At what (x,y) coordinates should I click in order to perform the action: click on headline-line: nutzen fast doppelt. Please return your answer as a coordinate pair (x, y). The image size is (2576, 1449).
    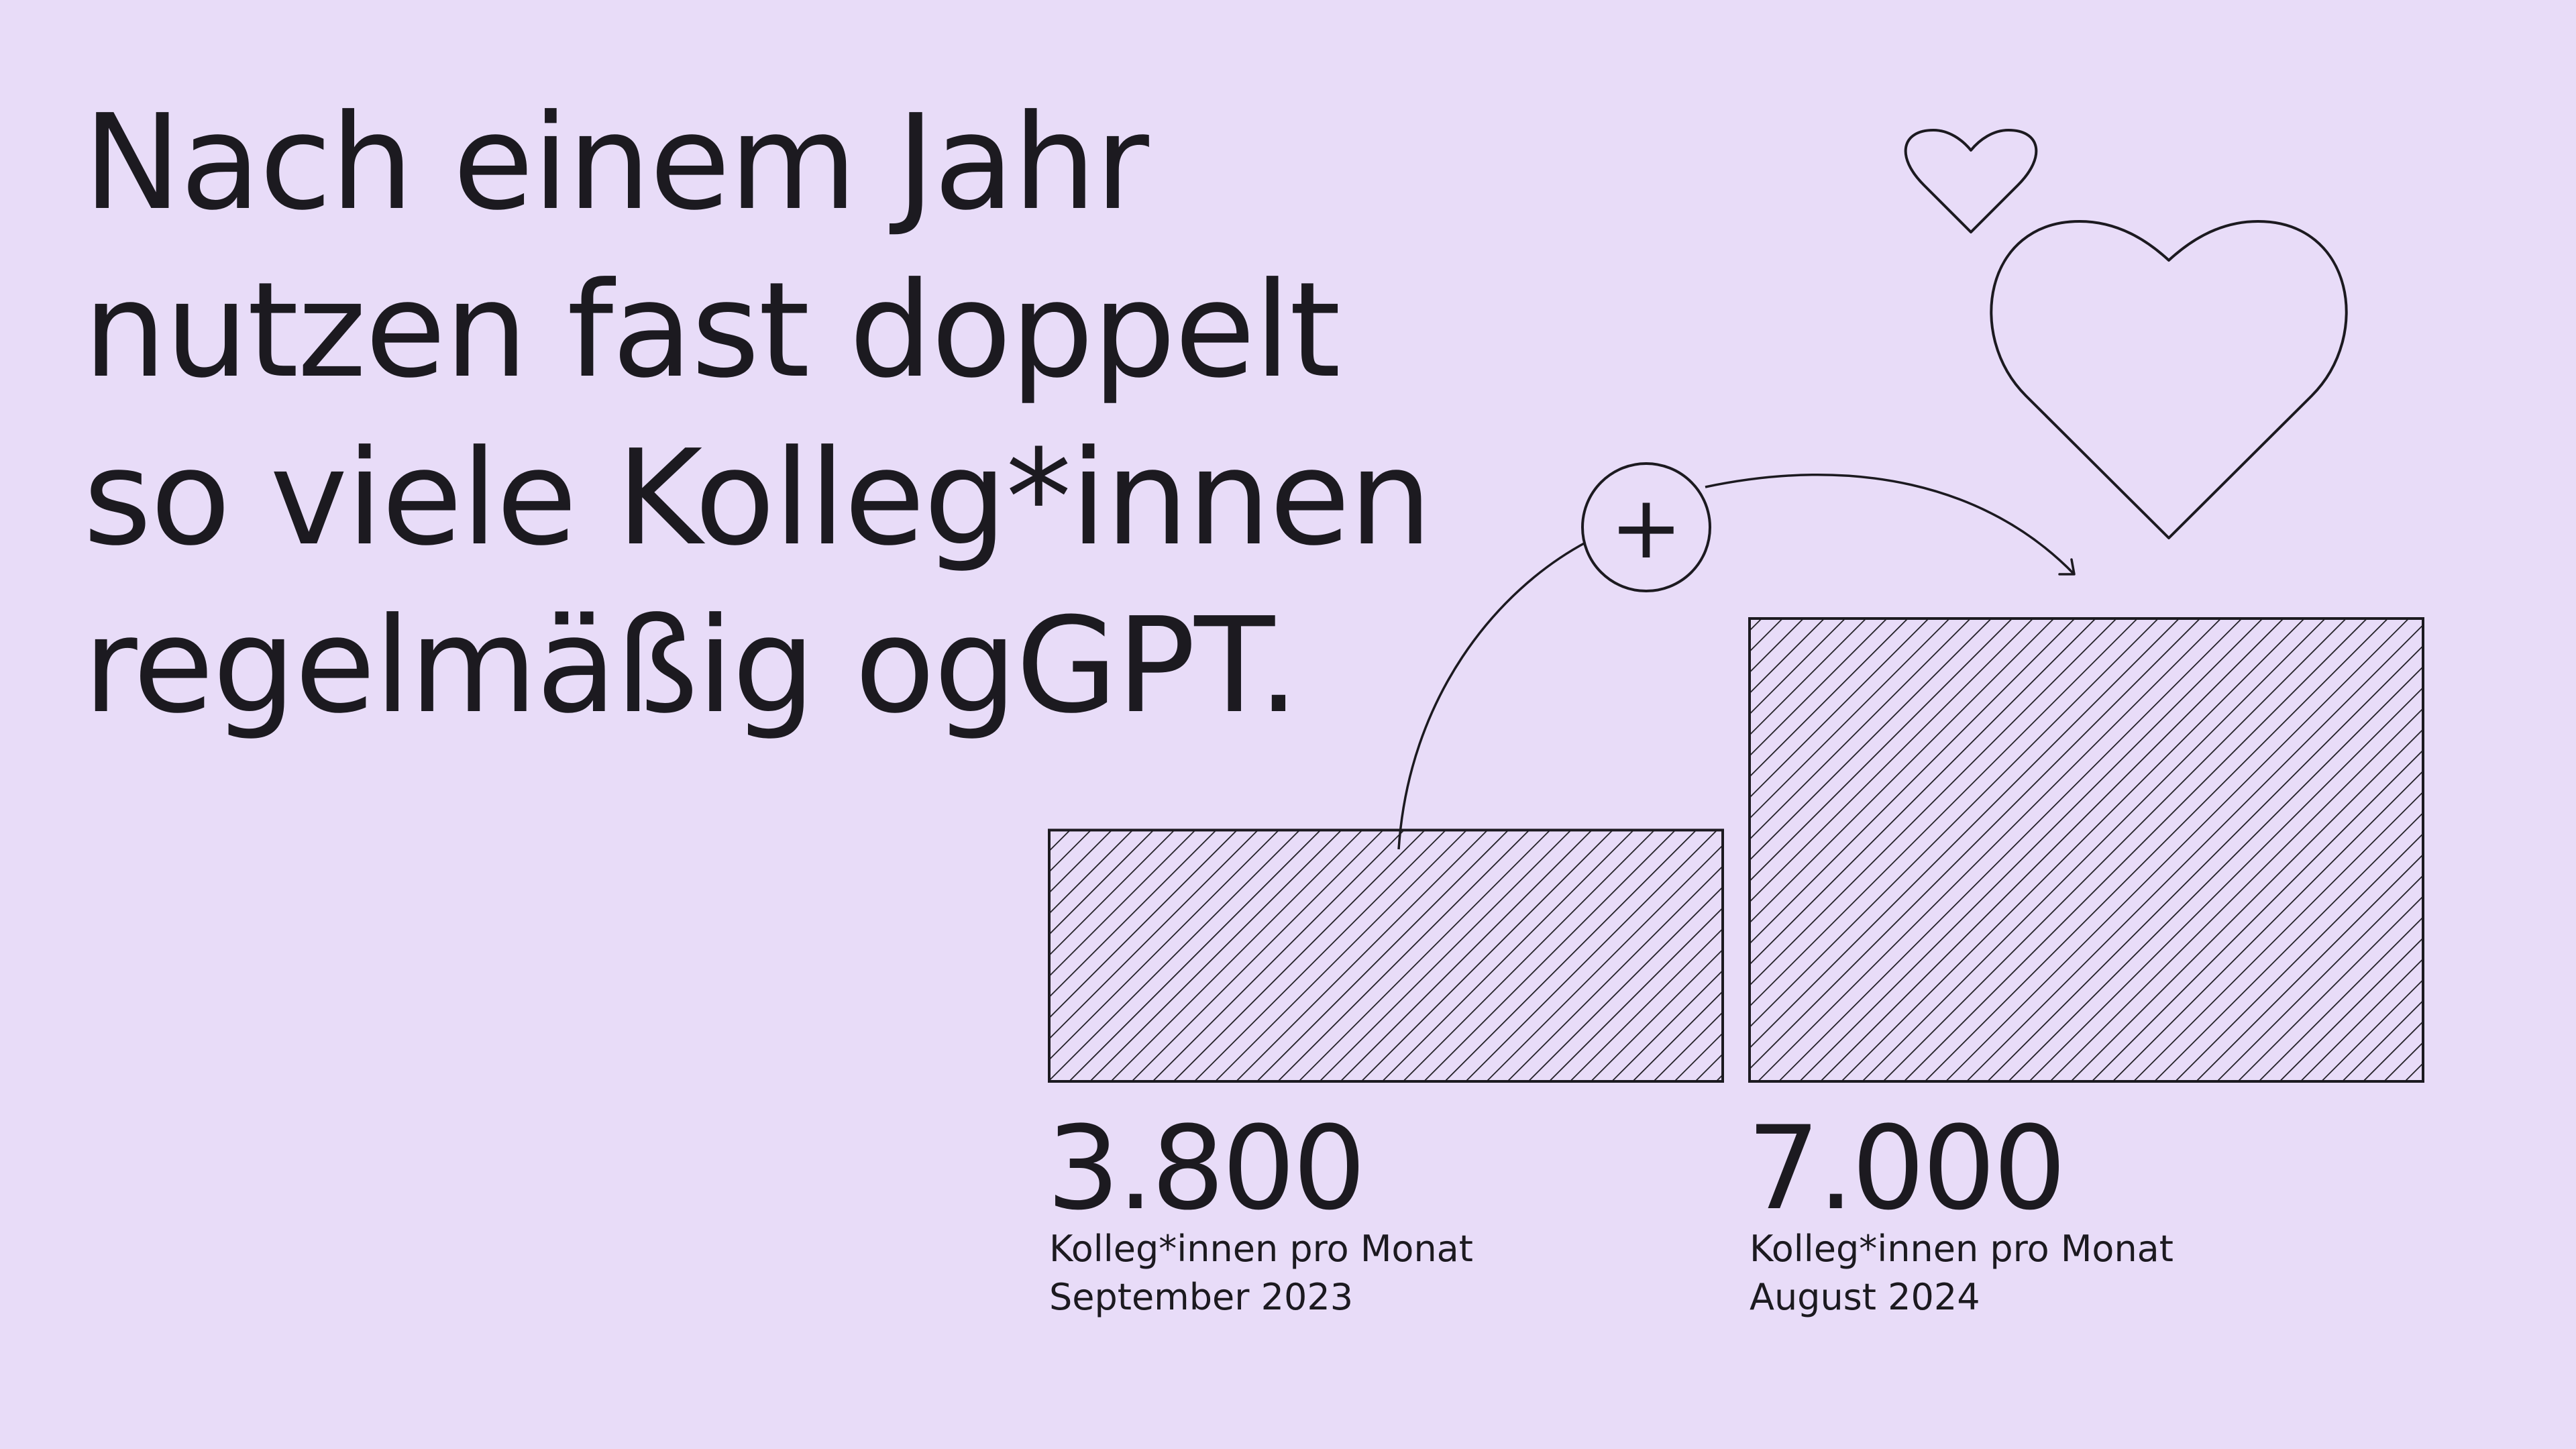
    Looking at the image, I should click on (712, 330).